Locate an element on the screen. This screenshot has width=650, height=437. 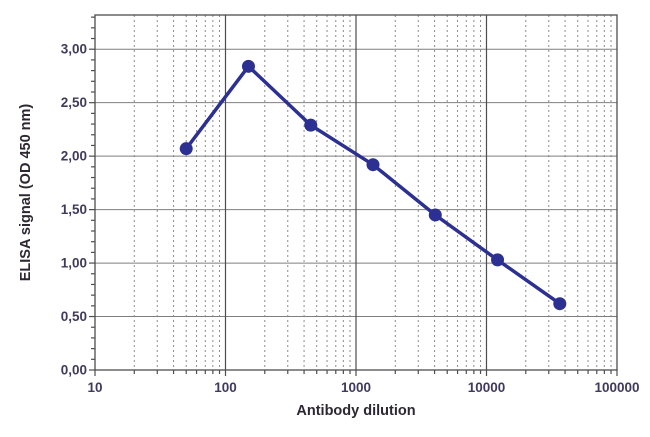
x-tick-label: 10000 is located at coordinates (487, 387).